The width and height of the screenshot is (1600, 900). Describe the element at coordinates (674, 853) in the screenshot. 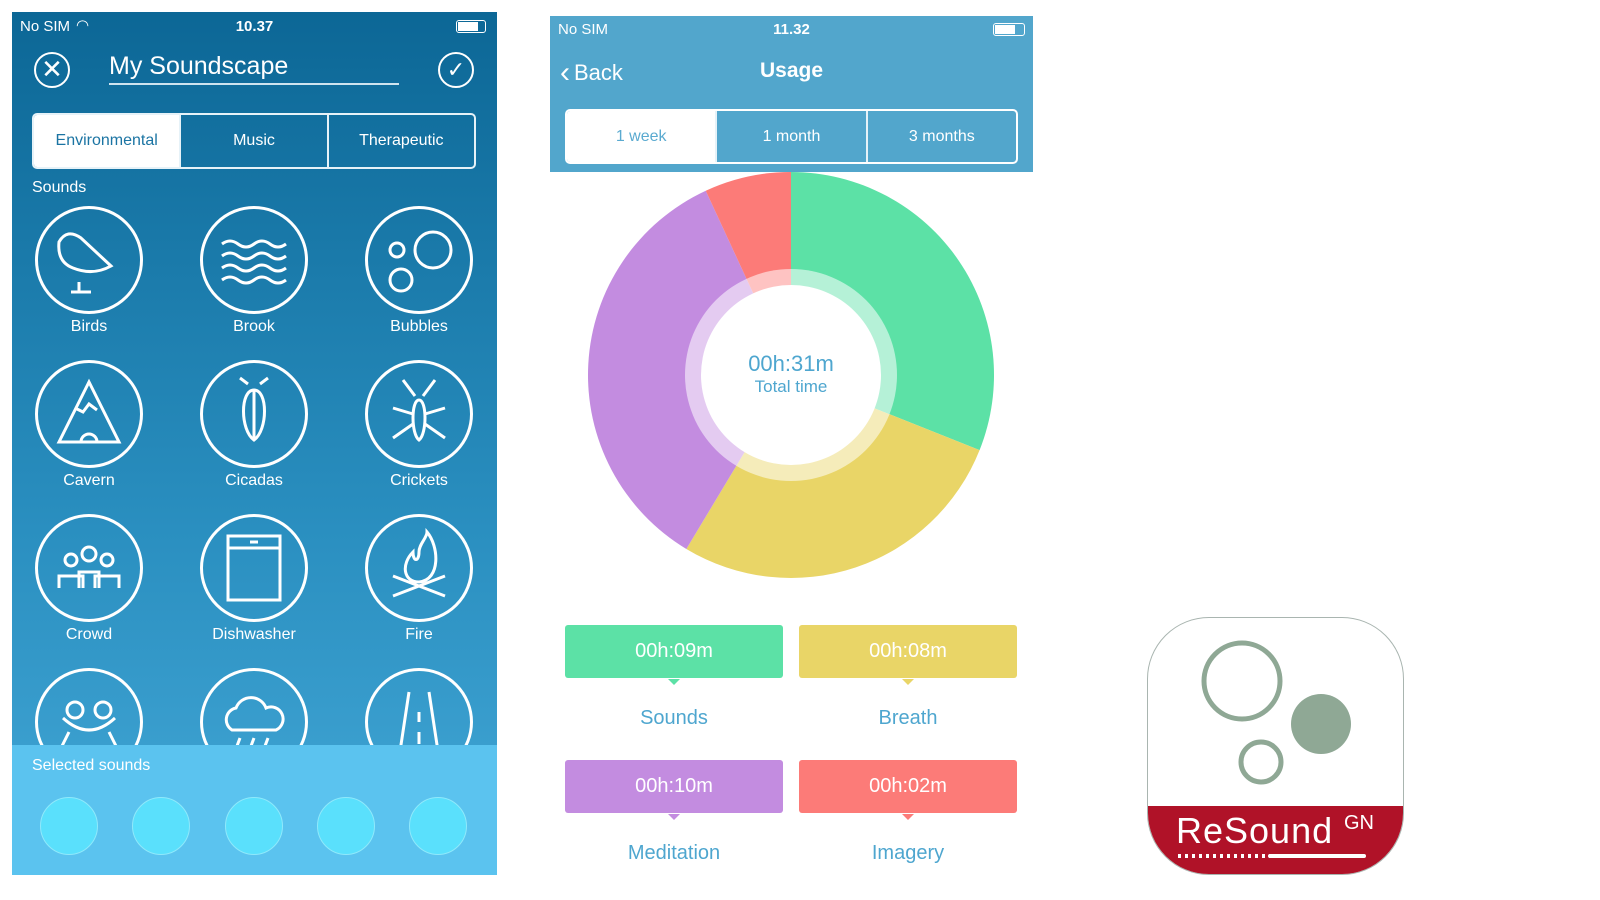

I see `legend-meditation-label: Meditation` at that location.